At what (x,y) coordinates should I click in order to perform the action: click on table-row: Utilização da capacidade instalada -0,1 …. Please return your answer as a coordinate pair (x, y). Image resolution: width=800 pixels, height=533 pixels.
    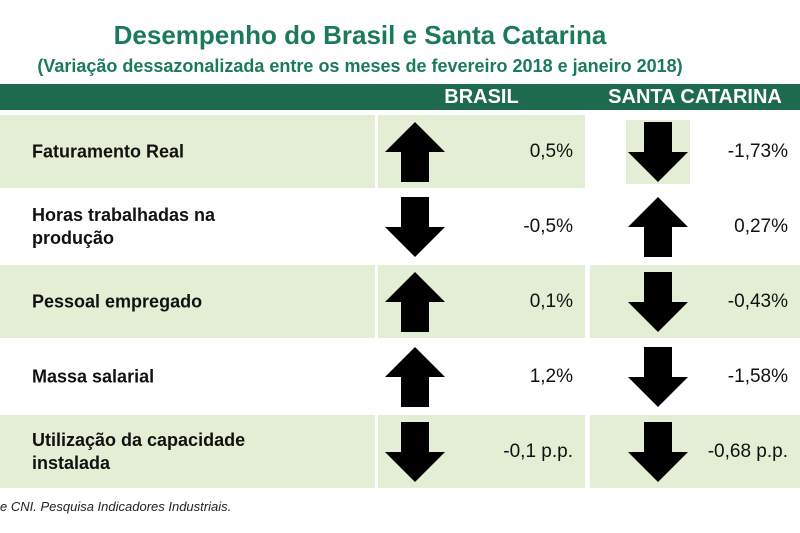
    Looking at the image, I should click on (400, 451).